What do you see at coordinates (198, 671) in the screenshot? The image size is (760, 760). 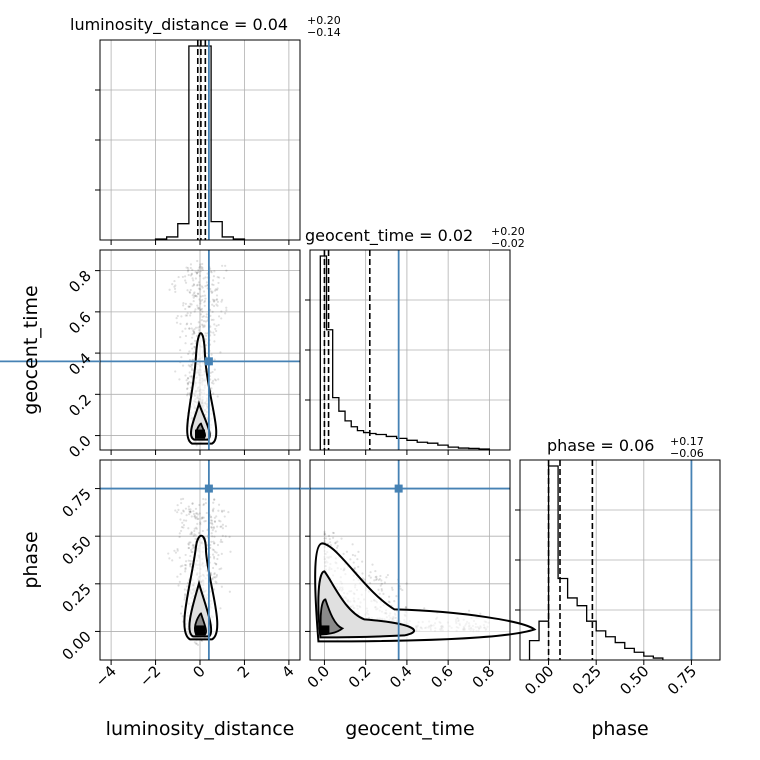 I see `x-tick-label-luminosity-distance: 0` at bounding box center [198, 671].